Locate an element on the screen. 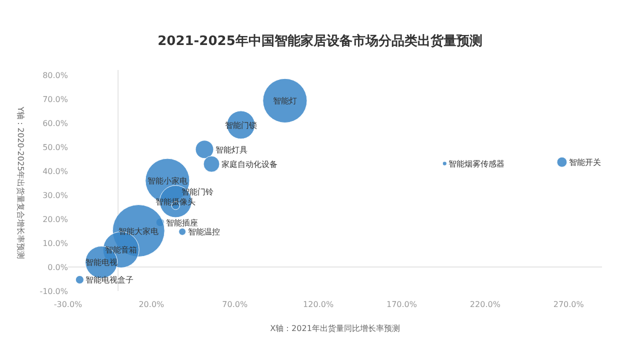  x-tick-label: 220.0% is located at coordinates (485, 304).